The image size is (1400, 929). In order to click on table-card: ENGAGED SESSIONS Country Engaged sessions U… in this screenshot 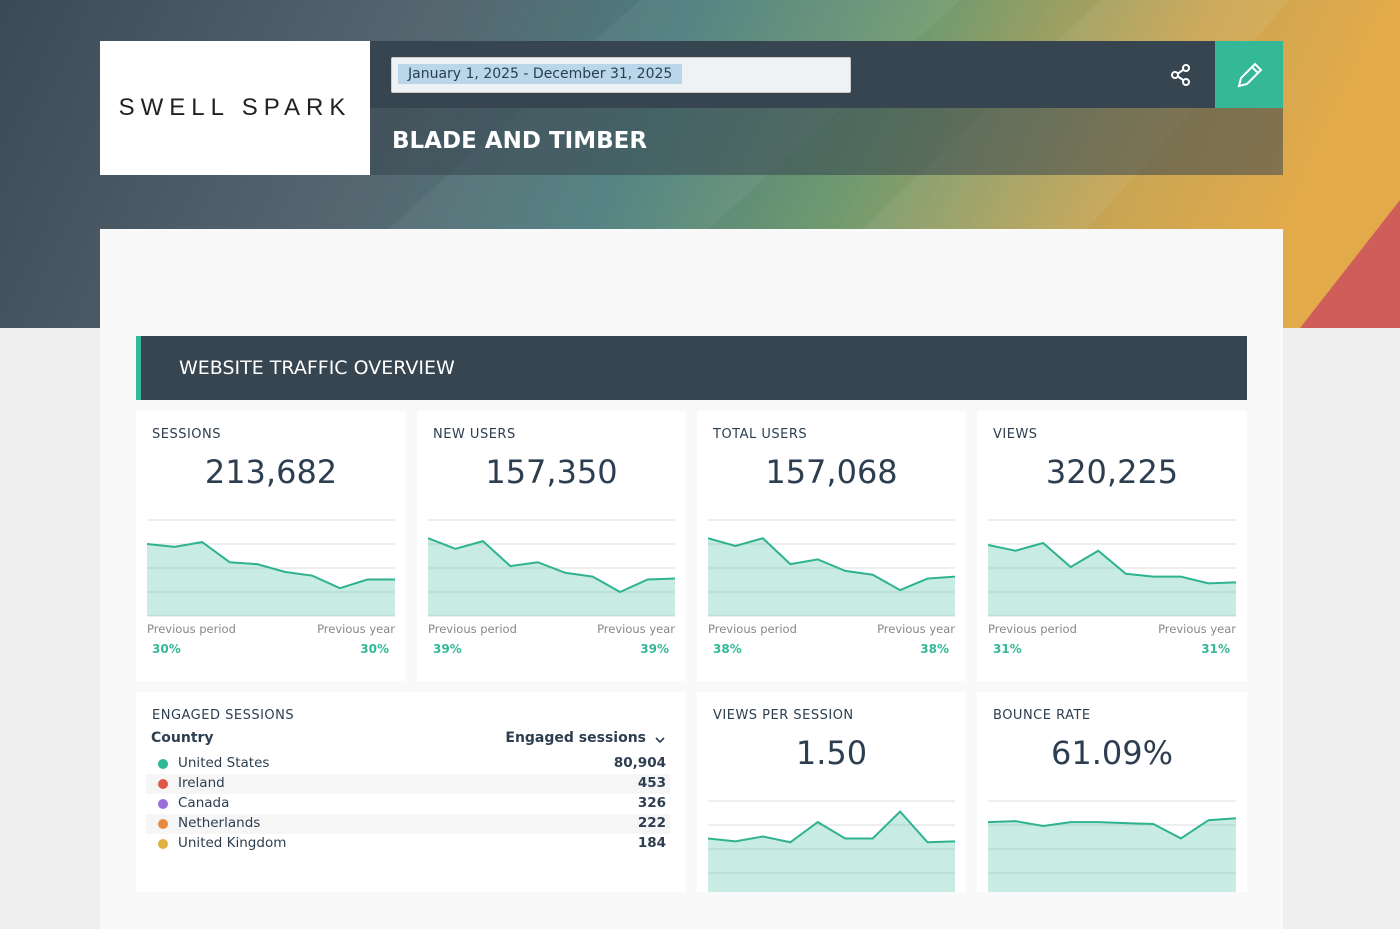, I will do `click(411, 792)`.